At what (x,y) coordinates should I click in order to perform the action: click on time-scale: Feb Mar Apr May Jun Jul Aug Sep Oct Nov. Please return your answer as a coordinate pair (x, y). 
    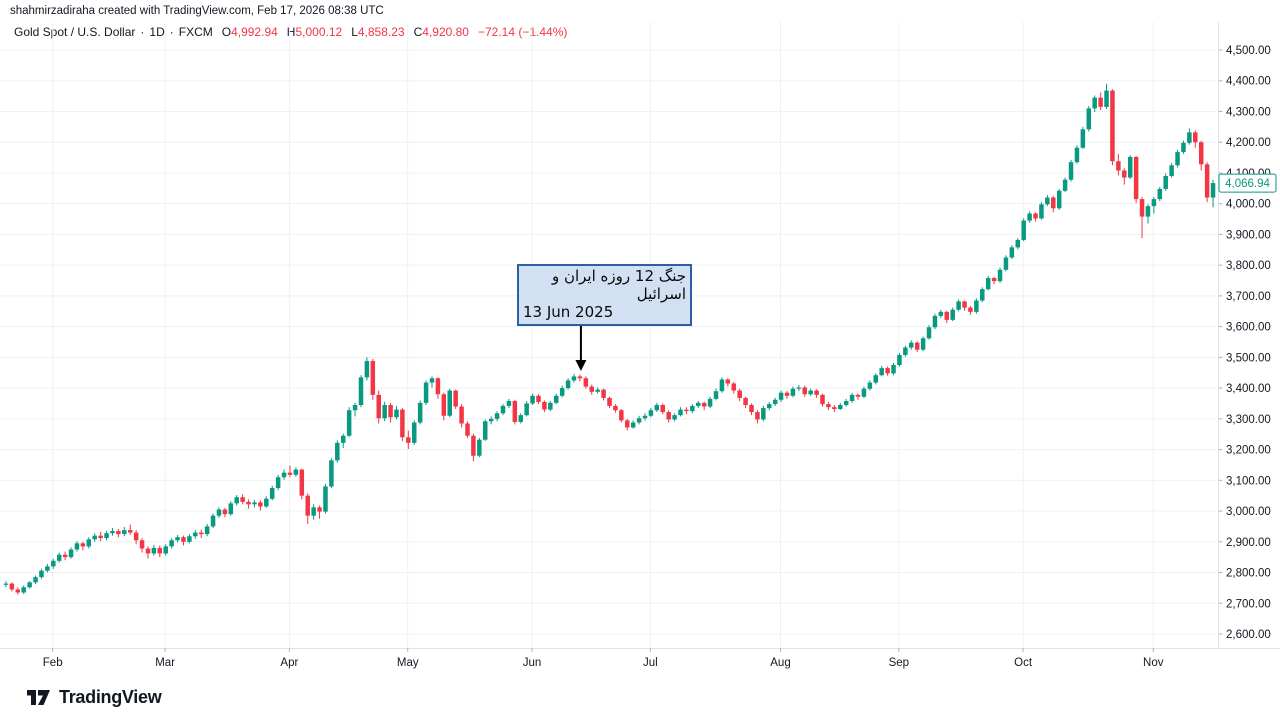
    Looking at the image, I should click on (603, 658).